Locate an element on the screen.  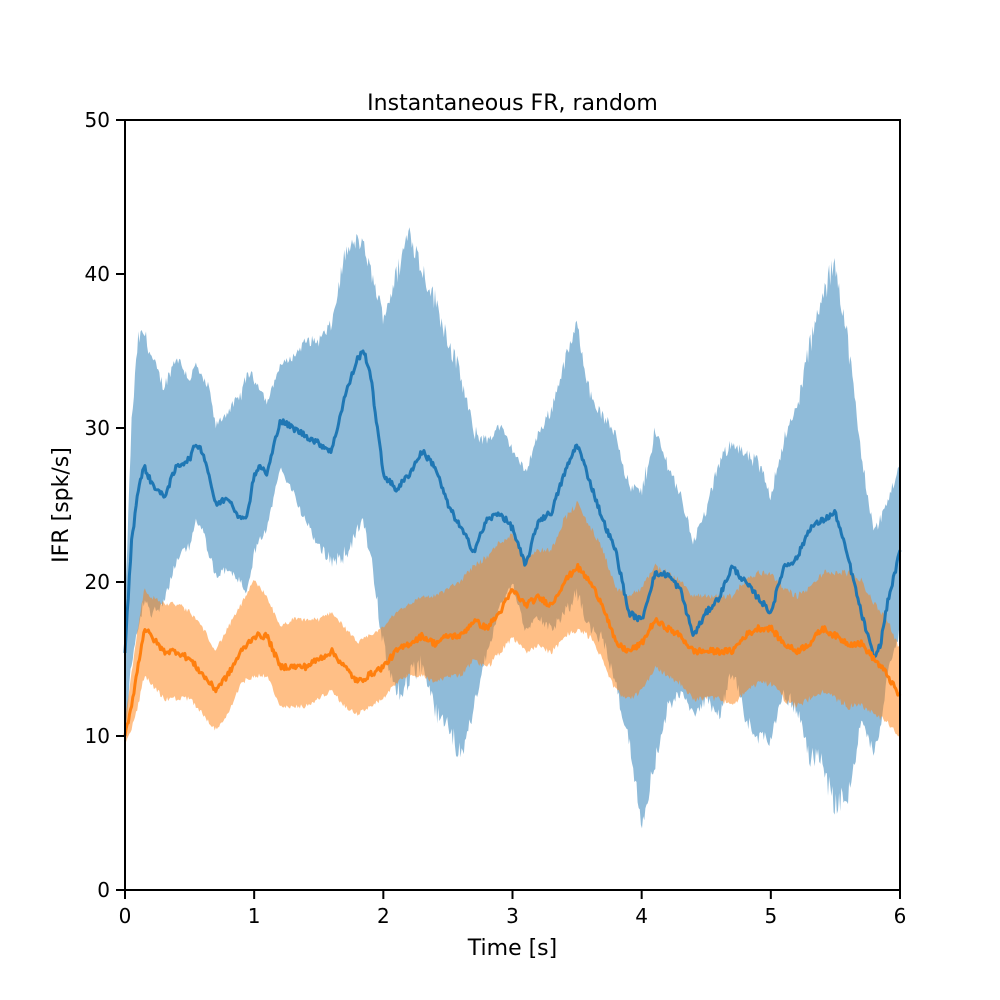
y-axis-label: IFR [spk/s] is located at coordinates (61, 505).